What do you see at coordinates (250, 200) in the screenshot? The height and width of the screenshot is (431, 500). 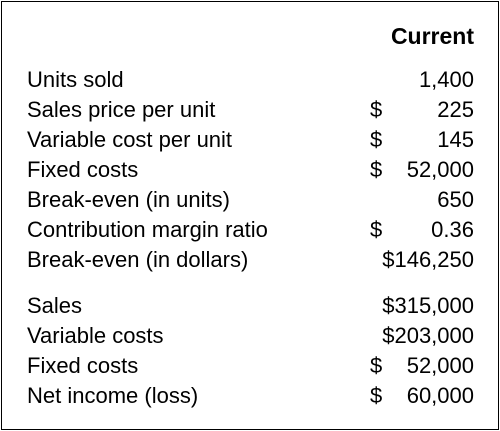 I see `table-row: Break-even (in units) 650` at bounding box center [250, 200].